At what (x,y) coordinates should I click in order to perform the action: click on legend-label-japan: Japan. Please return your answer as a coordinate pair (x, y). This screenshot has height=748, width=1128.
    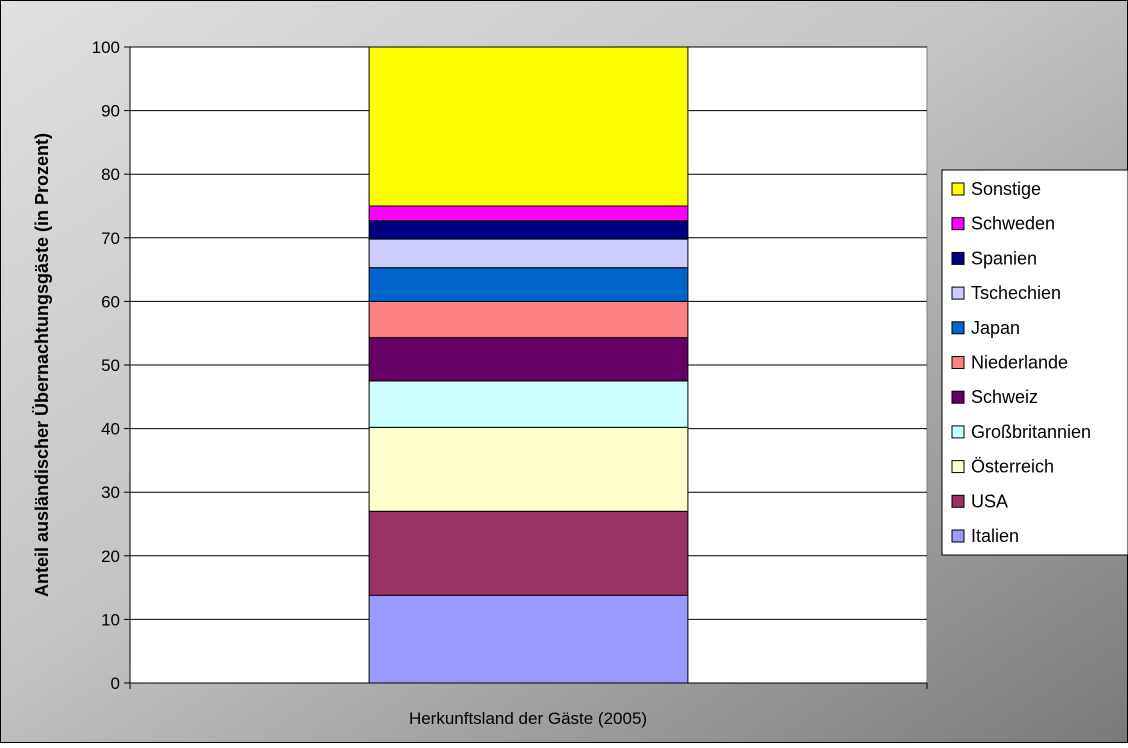
    Looking at the image, I should click on (995, 328).